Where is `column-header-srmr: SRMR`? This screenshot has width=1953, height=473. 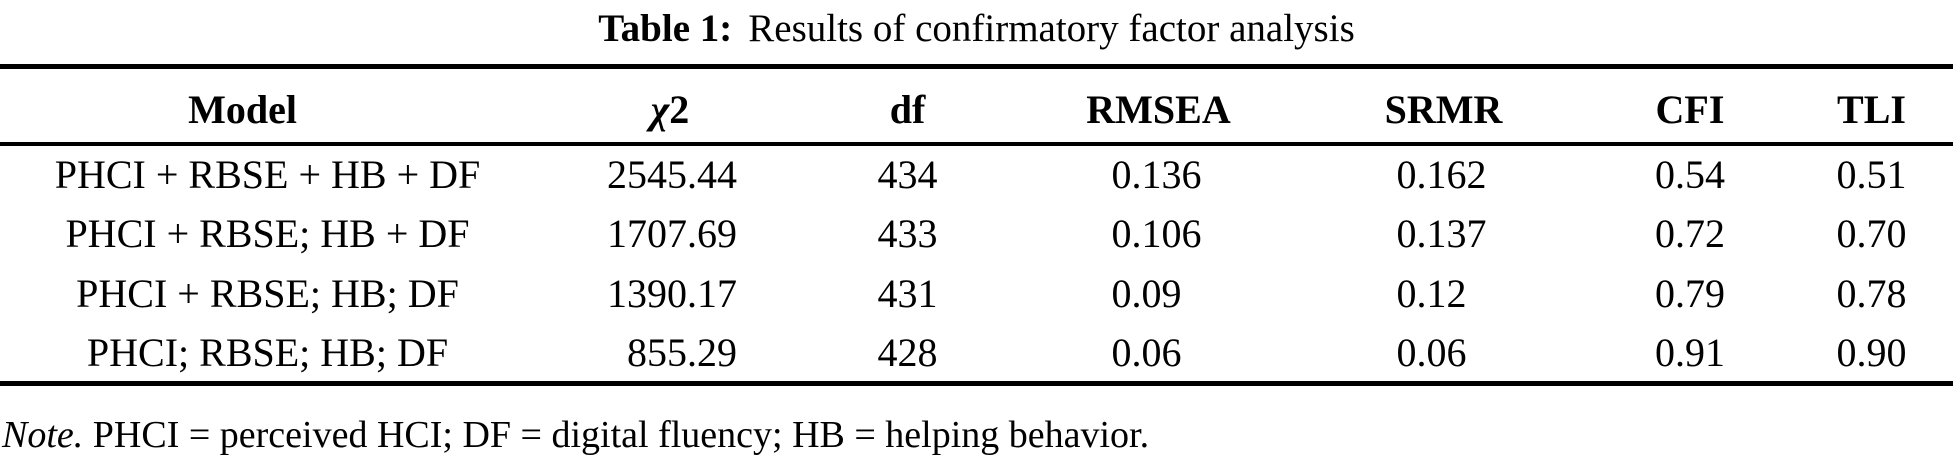
column-header-srmr: SRMR is located at coordinates (1443, 109).